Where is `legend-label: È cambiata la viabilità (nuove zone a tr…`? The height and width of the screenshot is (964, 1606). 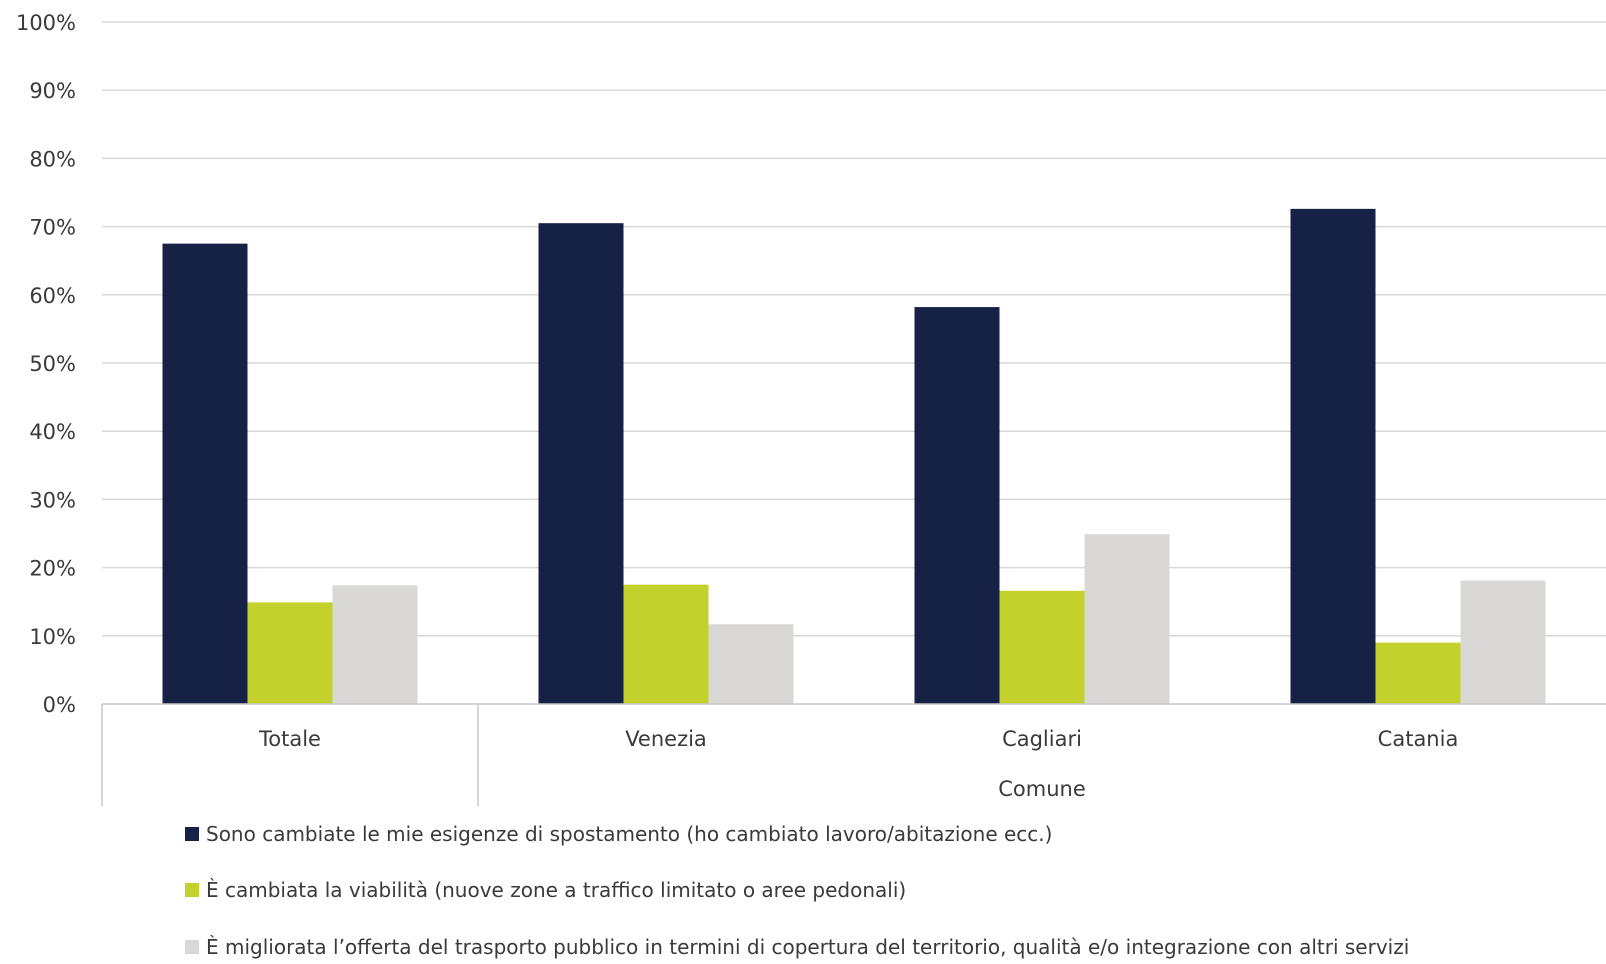
legend-label: È cambiata la viabilità (nuove zone a tr… is located at coordinates (556, 890).